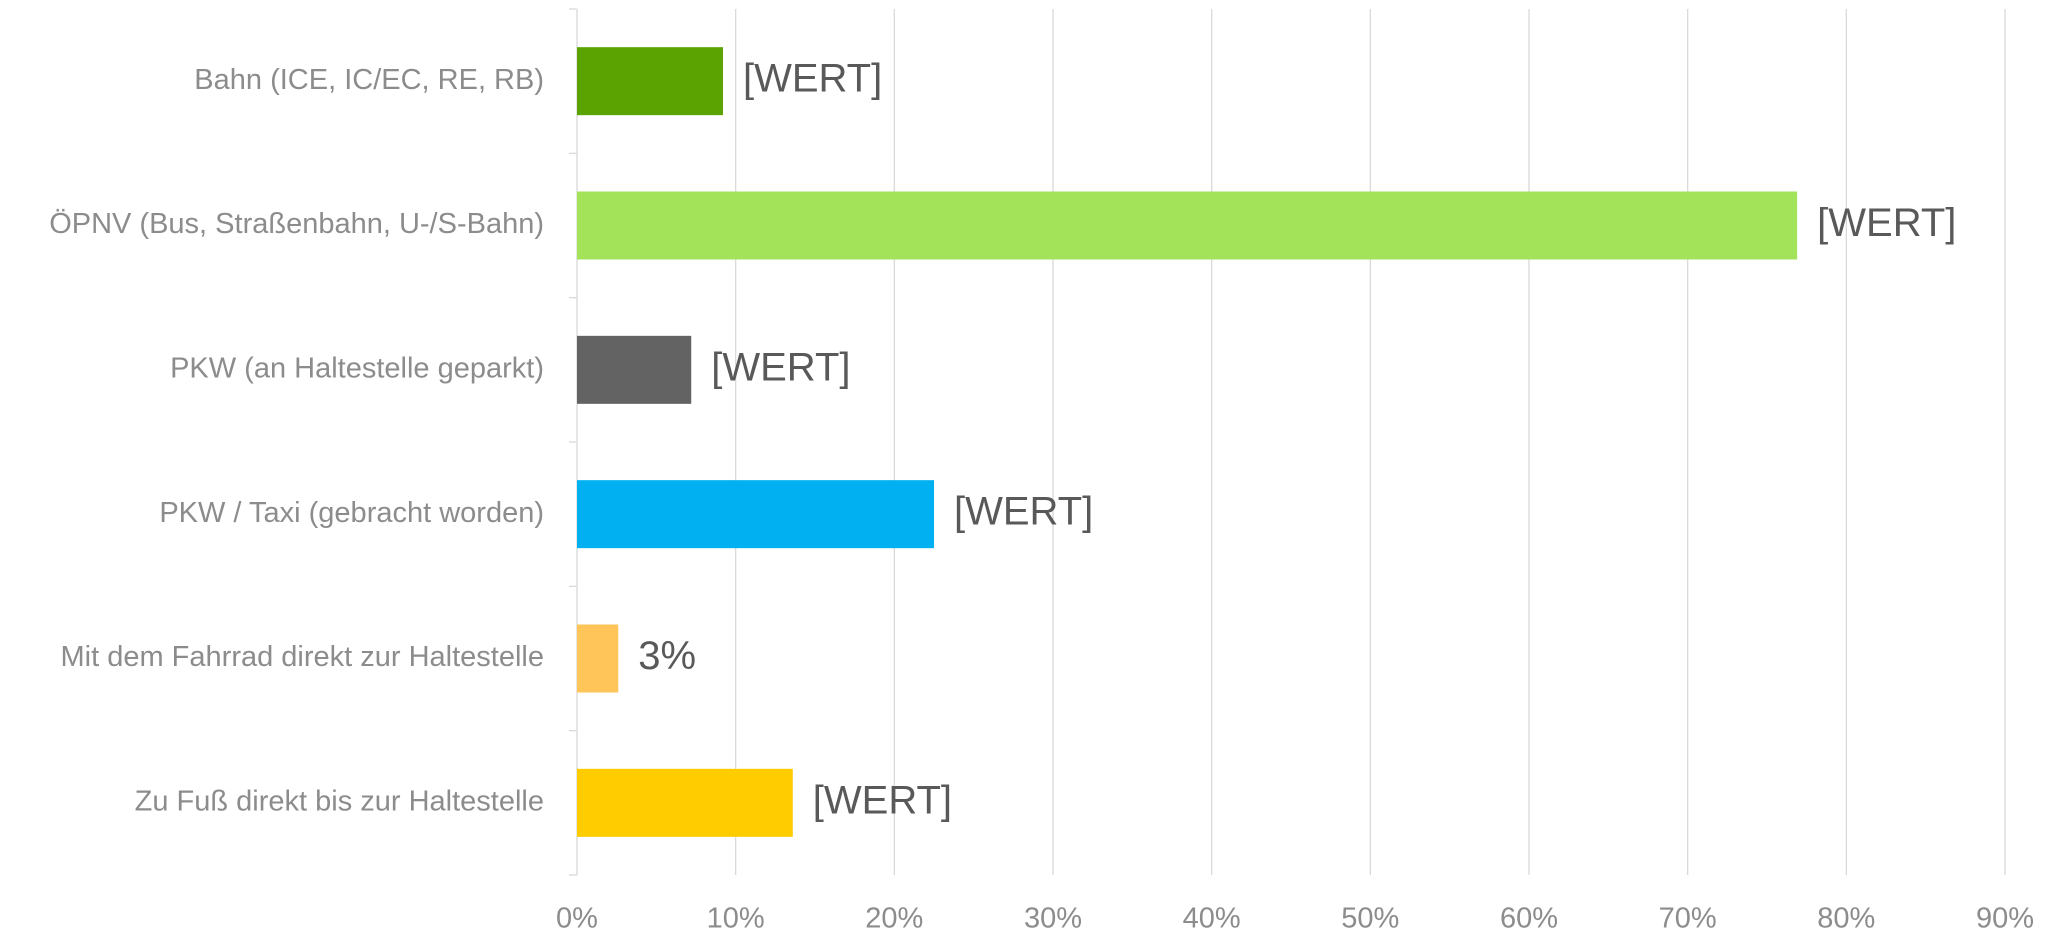 The image size is (2058, 936). What do you see at coordinates (577, 919) in the screenshot?
I see `x-tick-label: 0%` at bounding box center [577, 919].